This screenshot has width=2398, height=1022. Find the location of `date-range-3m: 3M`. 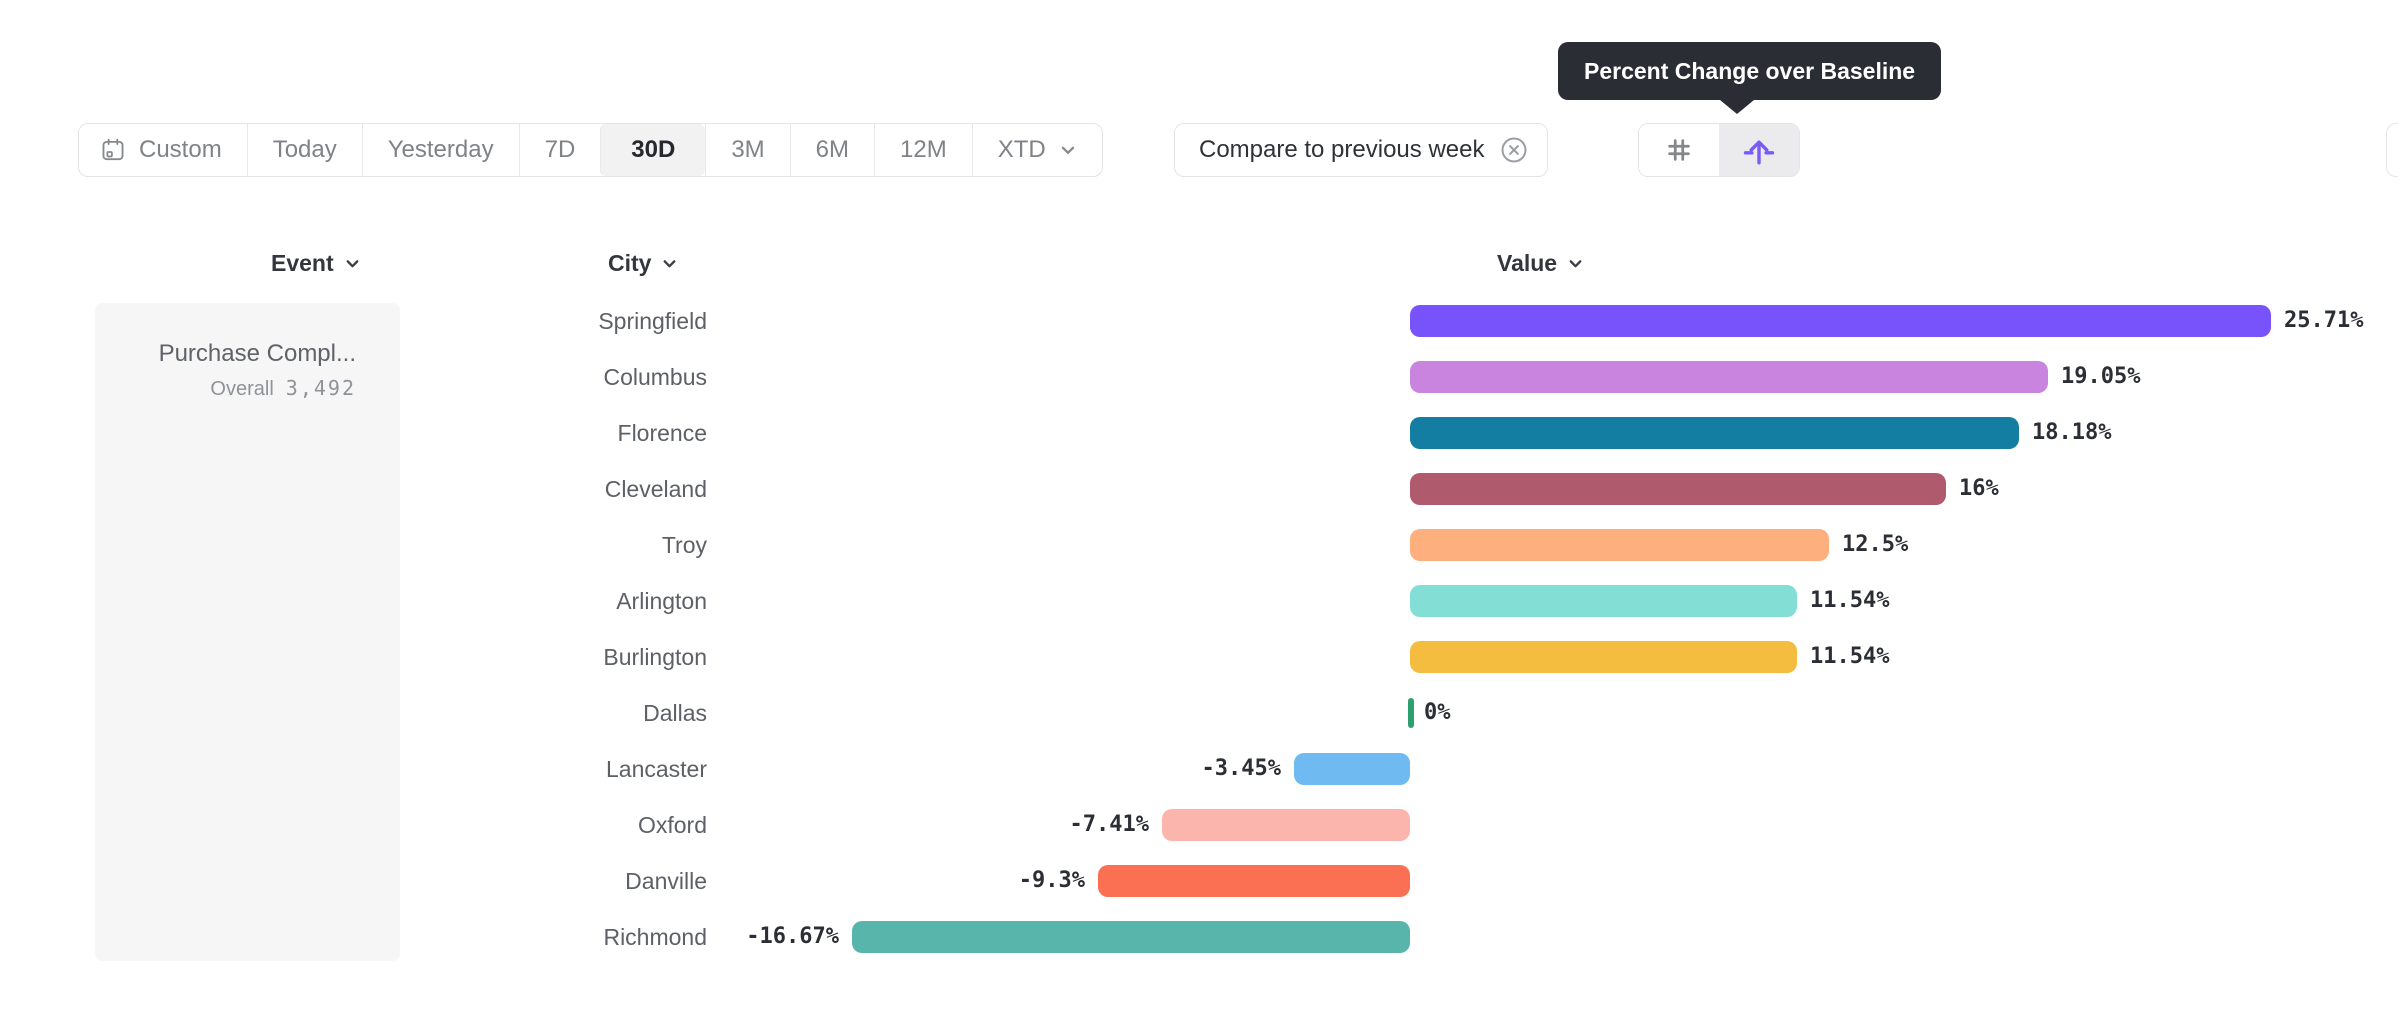

date-range-3m: 3M is located at coordinates (747, 150).